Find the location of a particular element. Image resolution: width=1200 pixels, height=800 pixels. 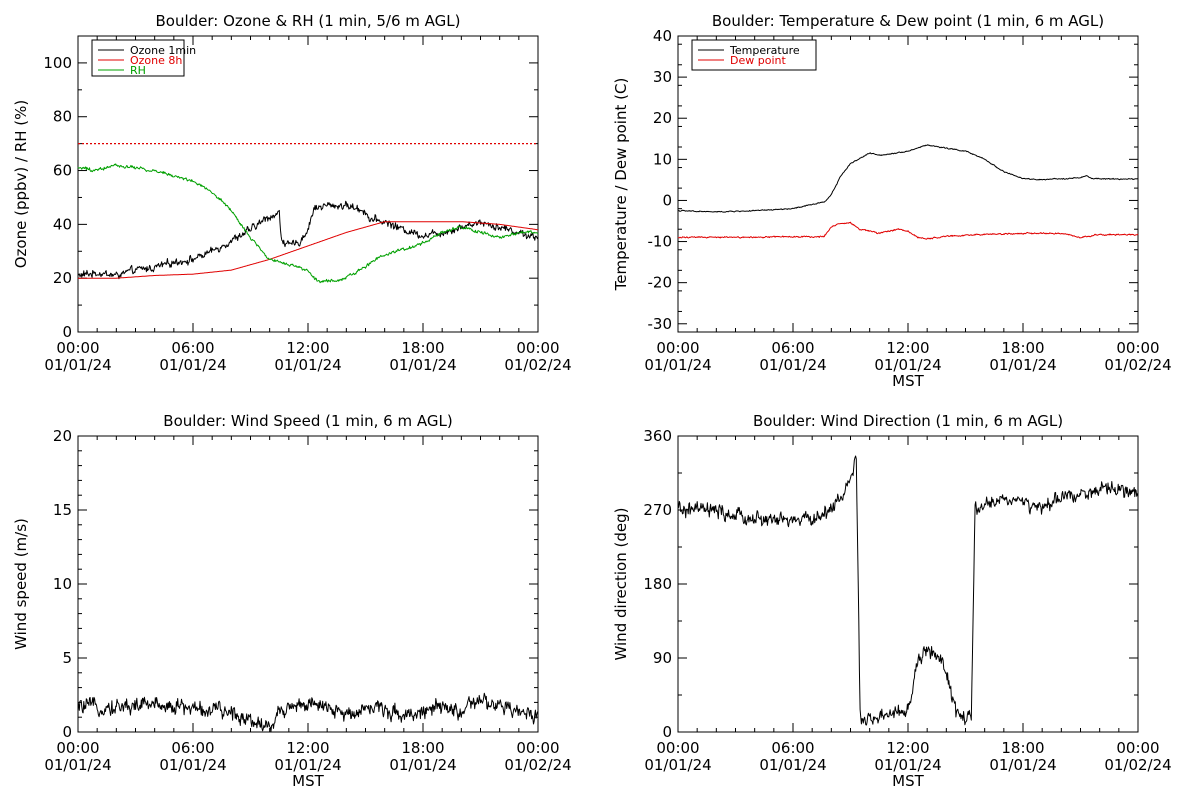

chart-title: Boulder: Ozone & RH (1 min, 5/6 m AGL) is located at coordinates (307, 21).